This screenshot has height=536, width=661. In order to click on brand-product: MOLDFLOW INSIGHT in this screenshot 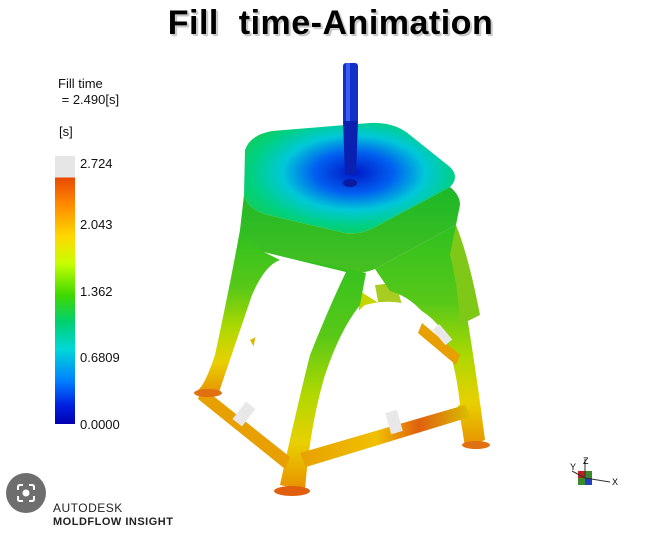, I will do `click(113, 522)`.